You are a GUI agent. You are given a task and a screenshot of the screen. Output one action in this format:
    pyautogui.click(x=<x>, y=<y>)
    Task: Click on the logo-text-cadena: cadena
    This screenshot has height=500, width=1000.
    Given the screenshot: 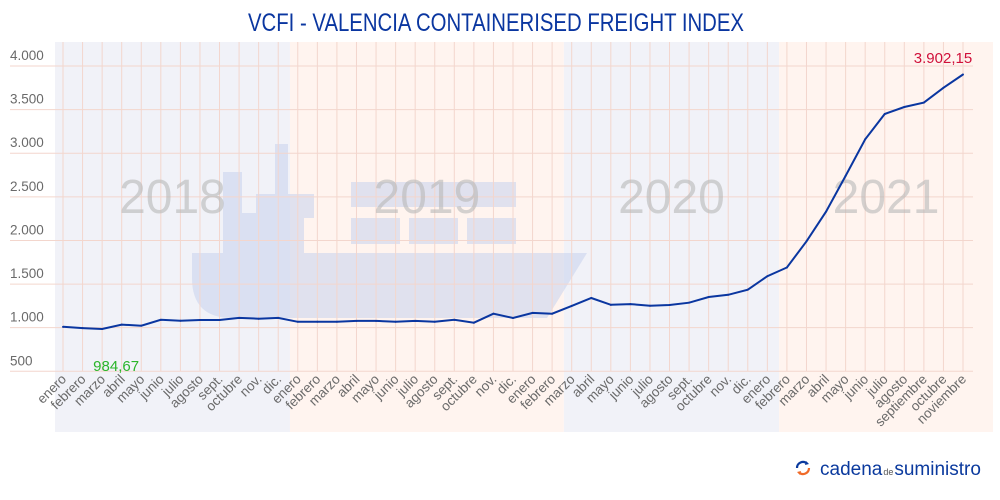 What is the action you would take?
    pyautogui.click(x=851, y=469)
    